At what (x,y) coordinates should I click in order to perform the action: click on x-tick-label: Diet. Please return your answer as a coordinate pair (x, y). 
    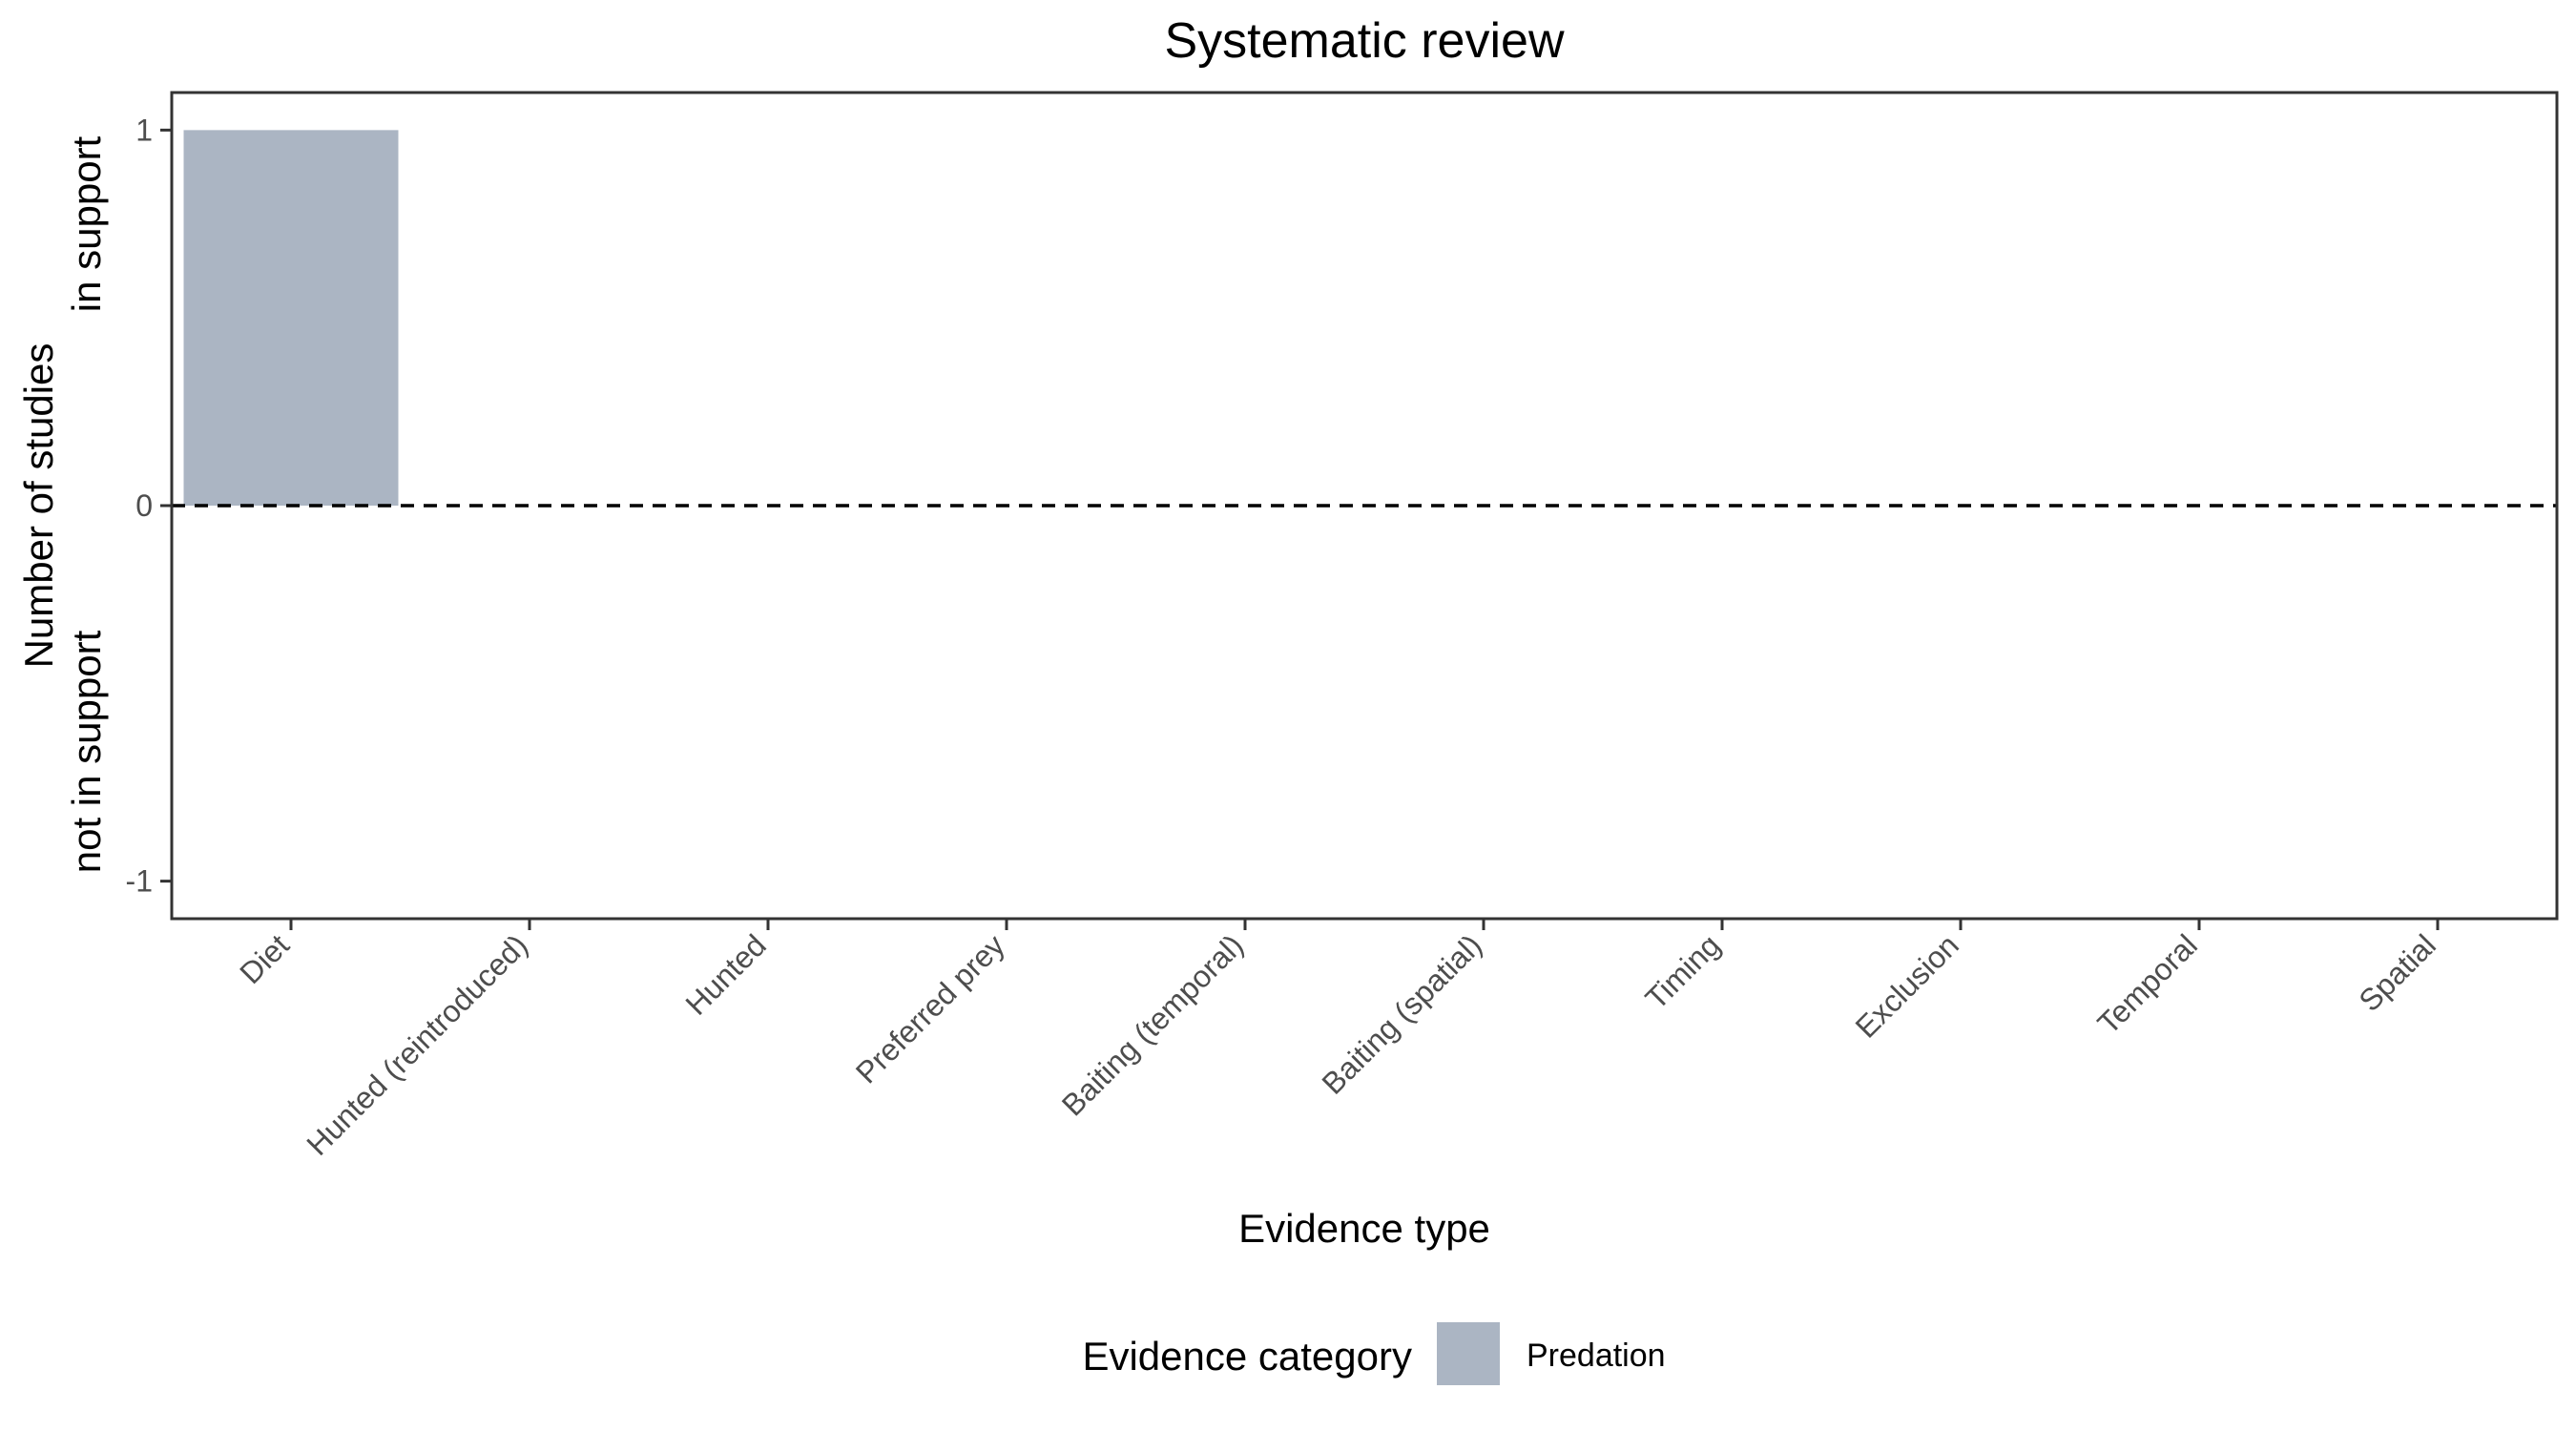
    Looking at the image, I should click on (264, 958).